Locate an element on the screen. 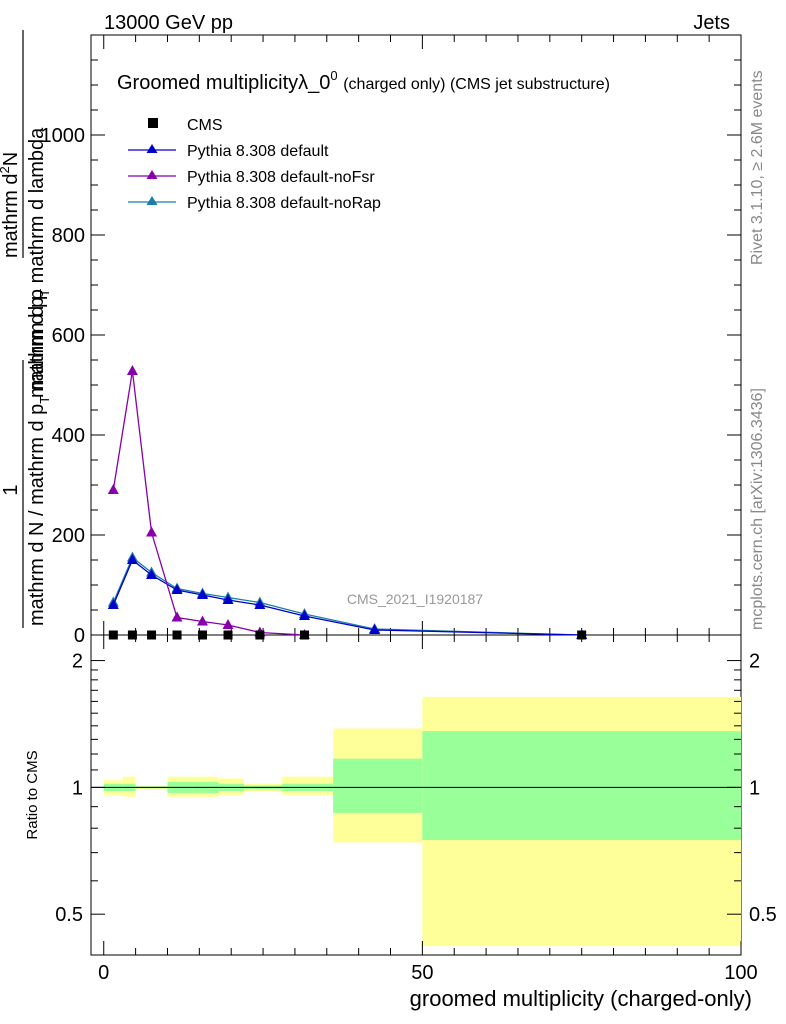 The height and width of the screenshot is (1024, 786). x-tick-label: 100 is located at coordinates (740, 973).